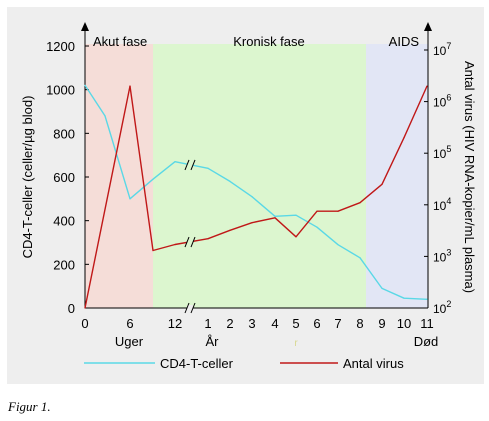  I want to click on right-tick-label-1: 10³, so click(442, 255).